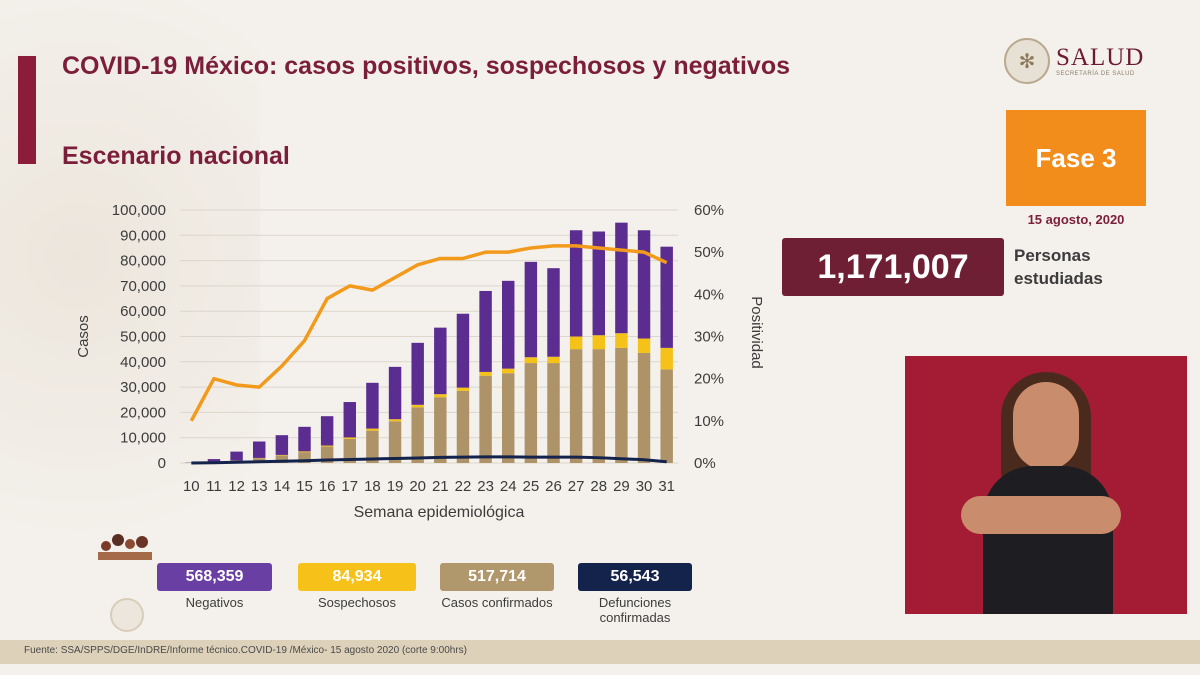 The image size is (1200, 675). Describe the element at coordinates (635, 610) in the screenshot. I see `legend-label: Defunciones confirmadas` at that location.